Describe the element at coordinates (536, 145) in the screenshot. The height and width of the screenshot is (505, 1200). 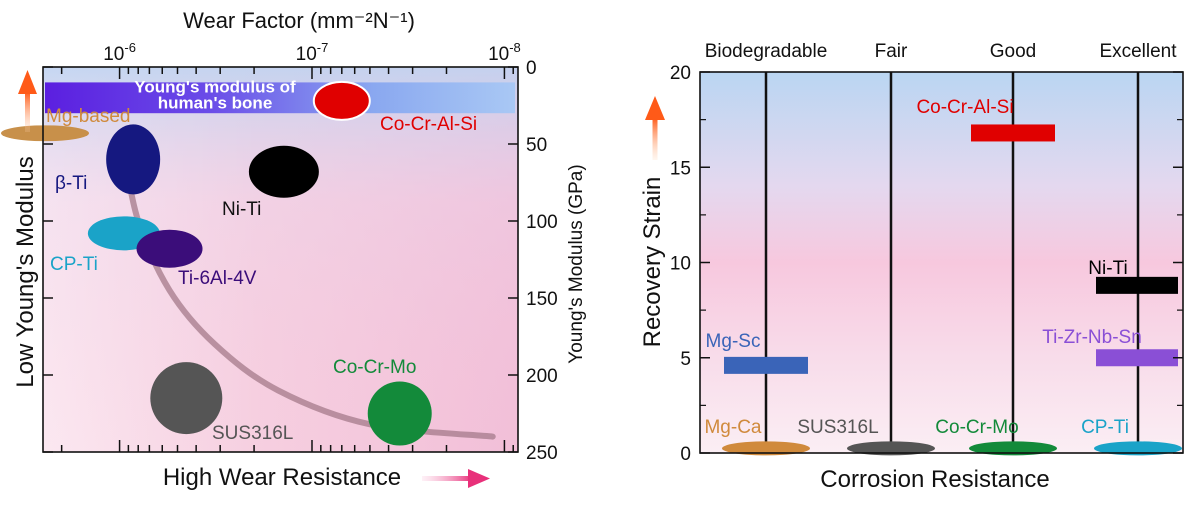
I see `y-tick-label: 50` at that location.